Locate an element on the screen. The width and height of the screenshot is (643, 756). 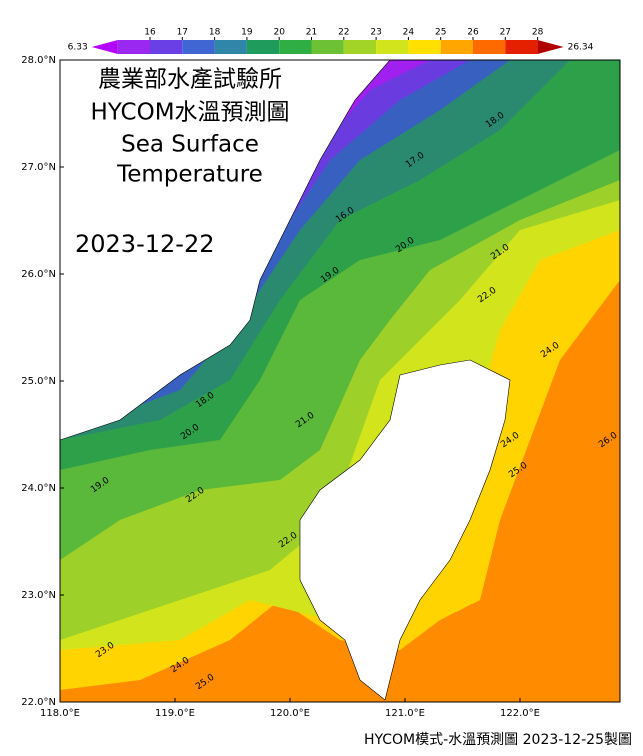
lat-label: 27.0°N is located at coordinates (38, 167).